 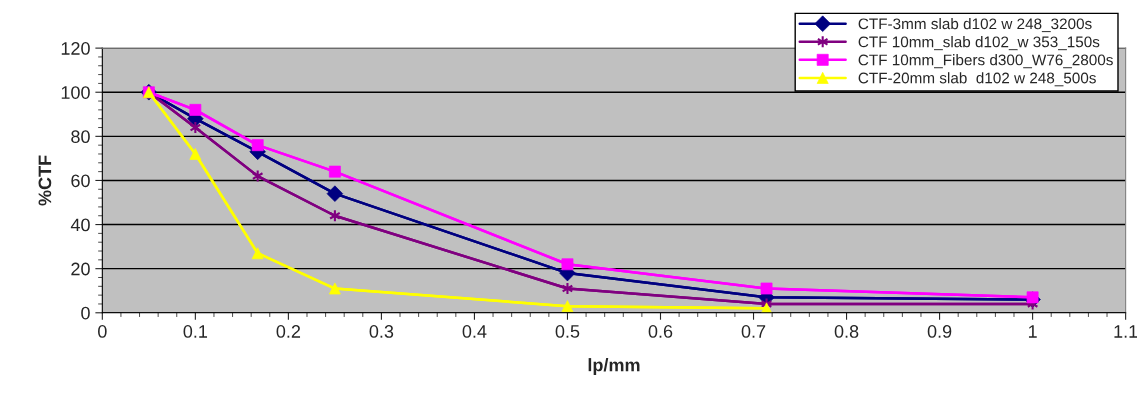 What do you see at coordinates (45, 180) in the screenshot?
I see `y-axis-title: %CTF` at bounding box center [45, 180].